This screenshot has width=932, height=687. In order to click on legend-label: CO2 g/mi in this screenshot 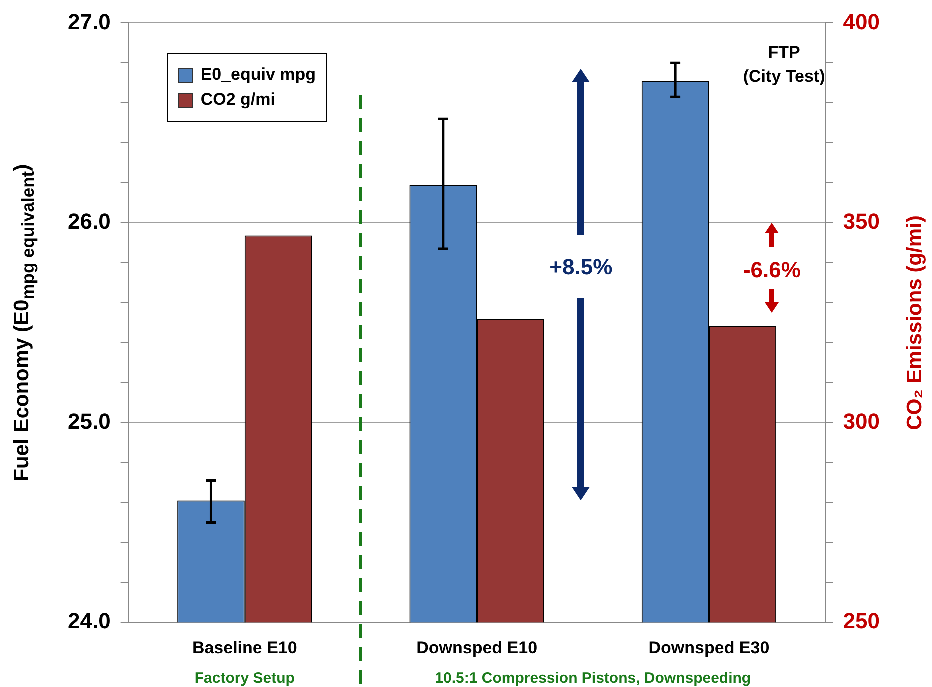, I will do `click(238, 100)`.